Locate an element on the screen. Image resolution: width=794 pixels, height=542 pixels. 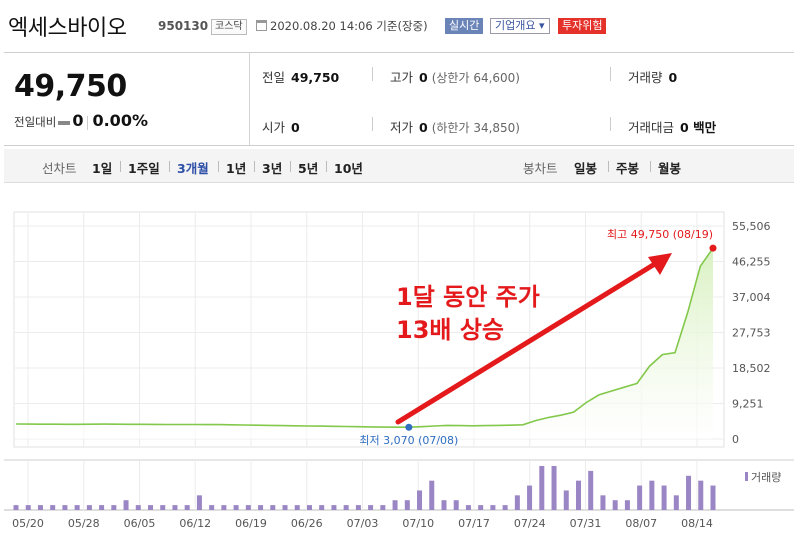
y-tick-label: 0 is located at coordinates (735, 439).